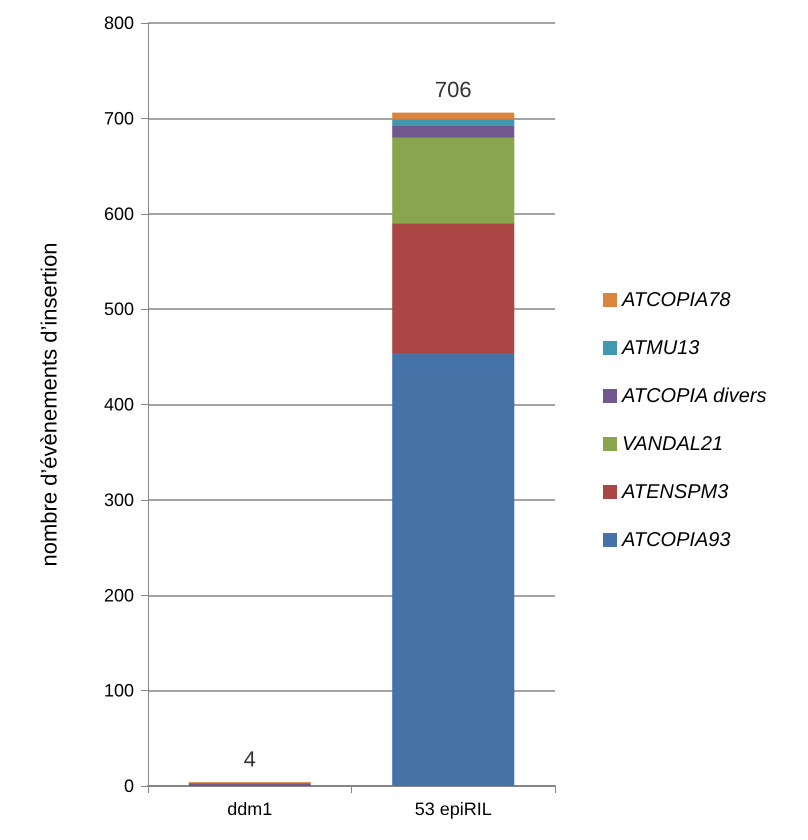  Describe the element at coordinates (693, 396) in the screenshot. I see `legend-label: ATCOPIA divers` at that location.